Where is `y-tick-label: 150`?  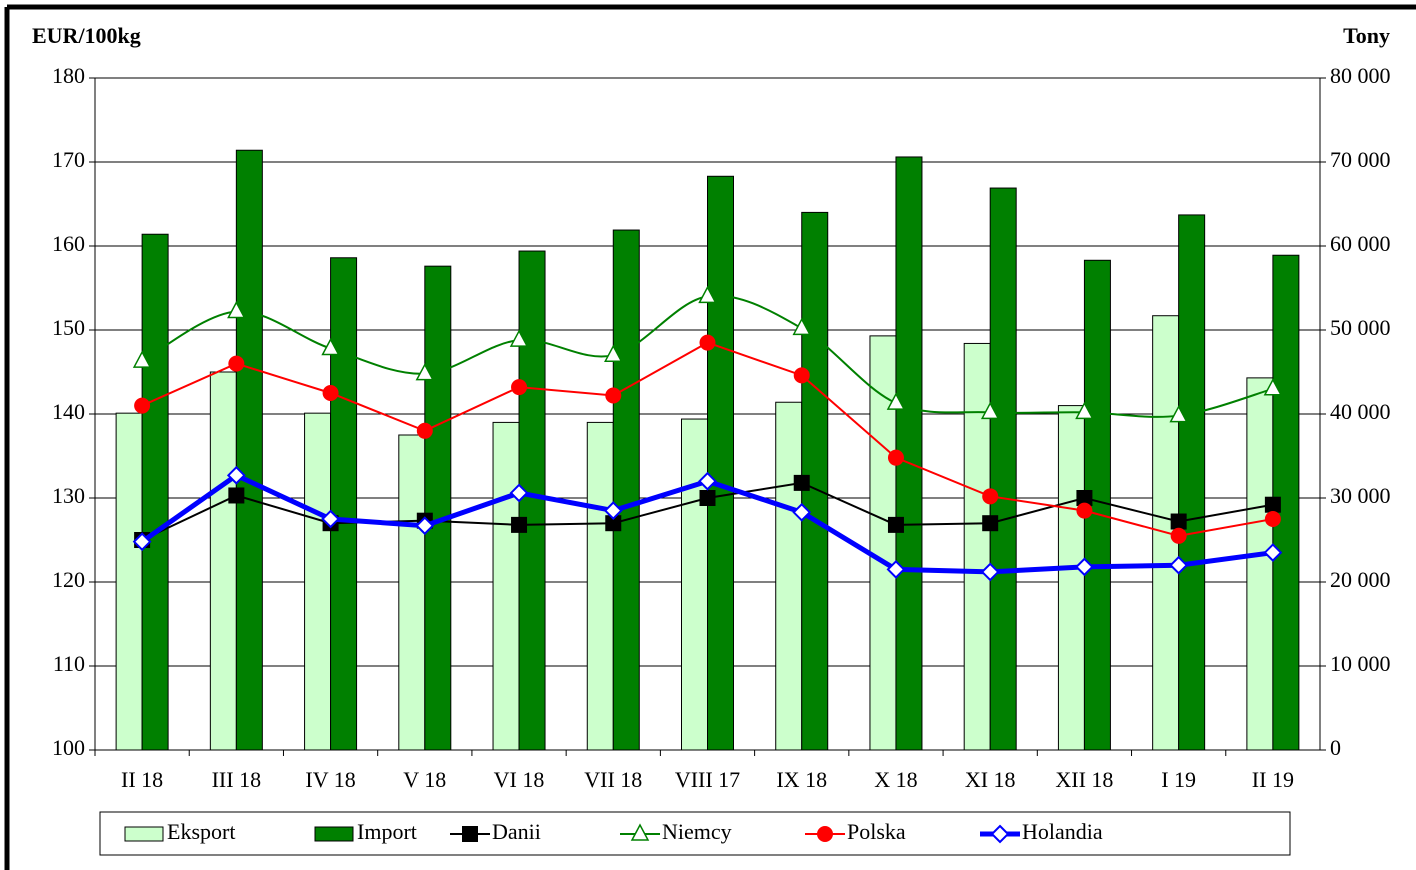 y-tick-label: 150 is located at coordinates (68, 327).